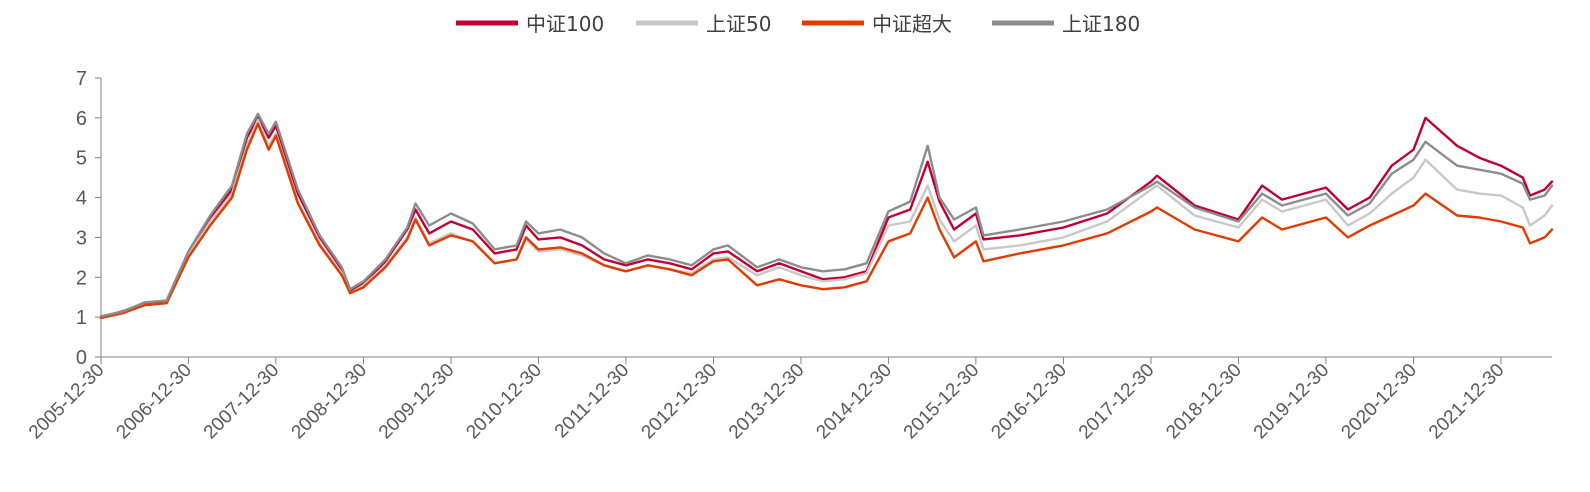 The height and width of the screenshot is (492, 1590). Describe the element at coordinates (242, 402) in the screenshot. I see `x-tick-label: 2007-12-30` at that location.